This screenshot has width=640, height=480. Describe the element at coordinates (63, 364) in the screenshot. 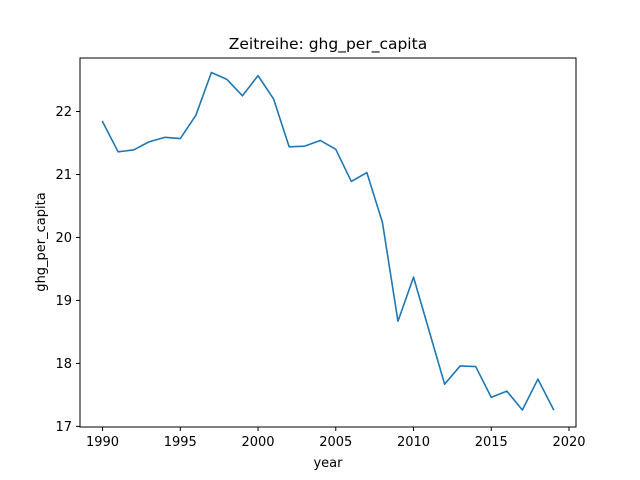

I see `y-tick-label: 18` at that location.